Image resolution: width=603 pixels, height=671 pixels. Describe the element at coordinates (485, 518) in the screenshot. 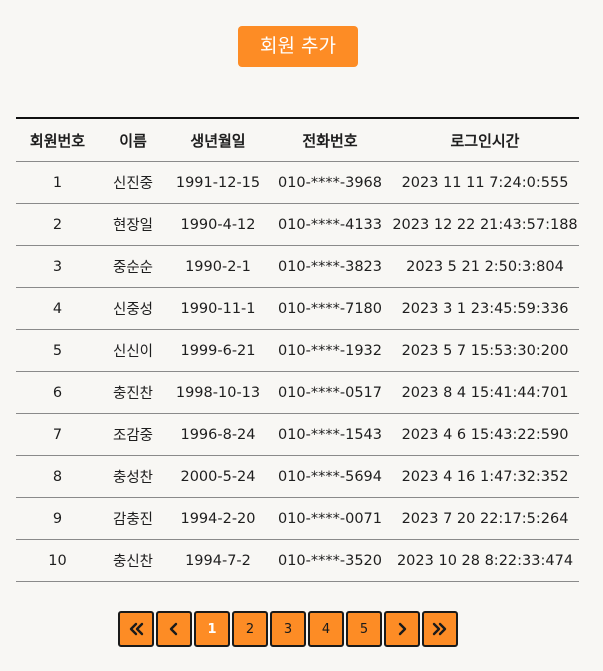

I see `cell-login-time: 2023 7 20 22:17:5:264` at that location.